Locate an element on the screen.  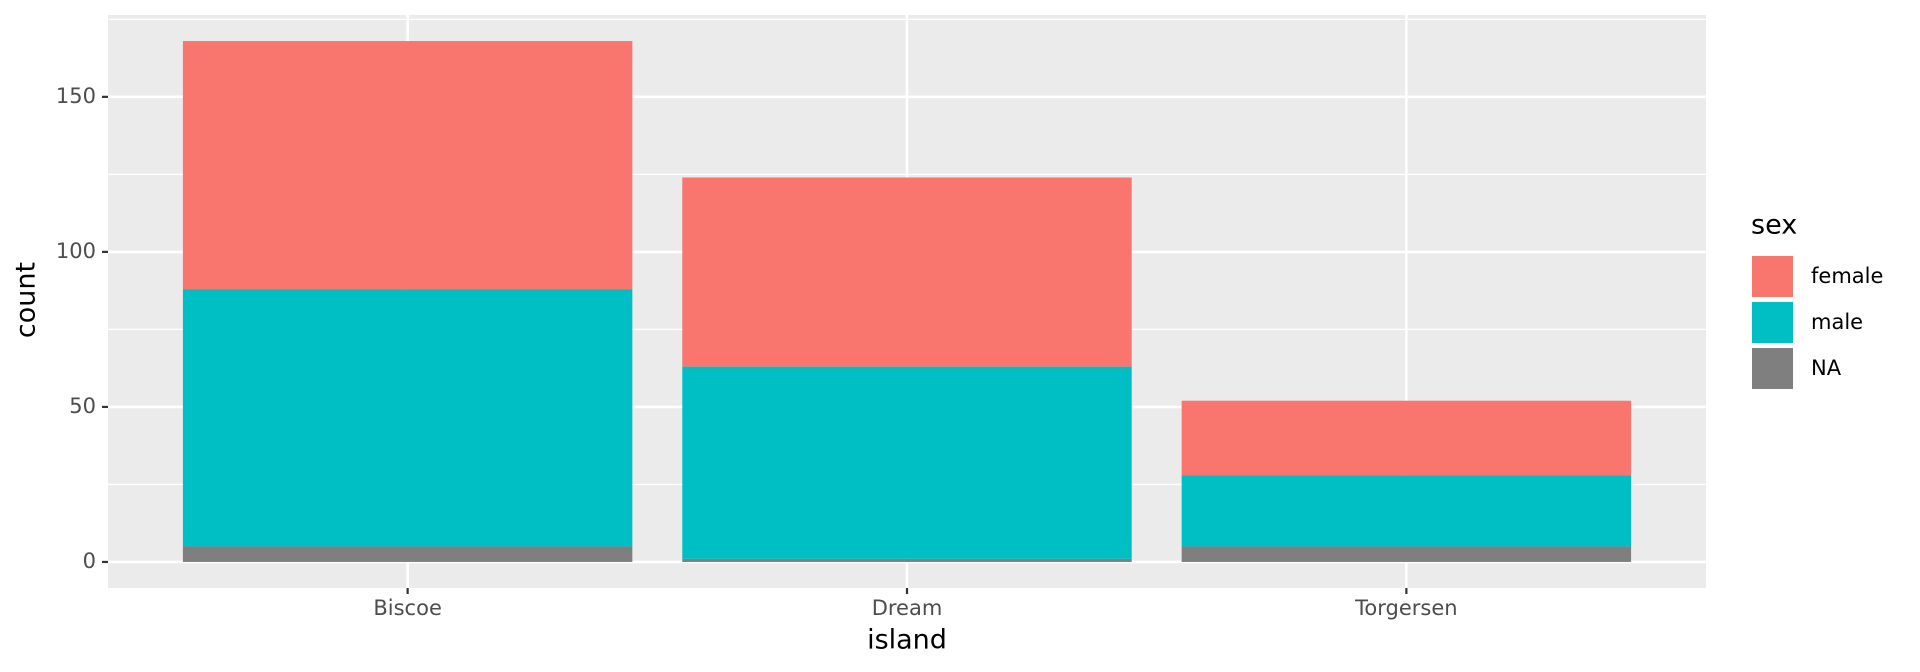
x-tick-label: Biscoe is located at coordinates (407, 608).